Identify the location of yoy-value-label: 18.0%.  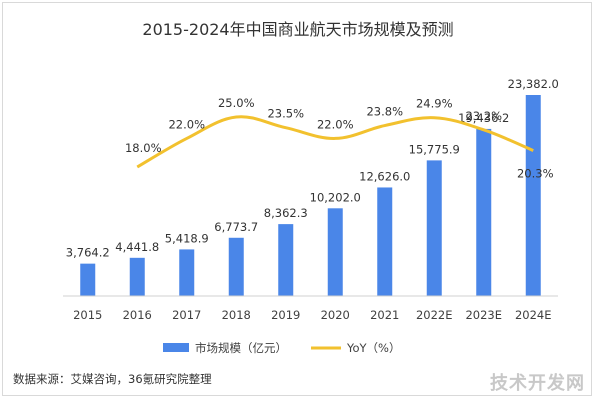
(143, 148).